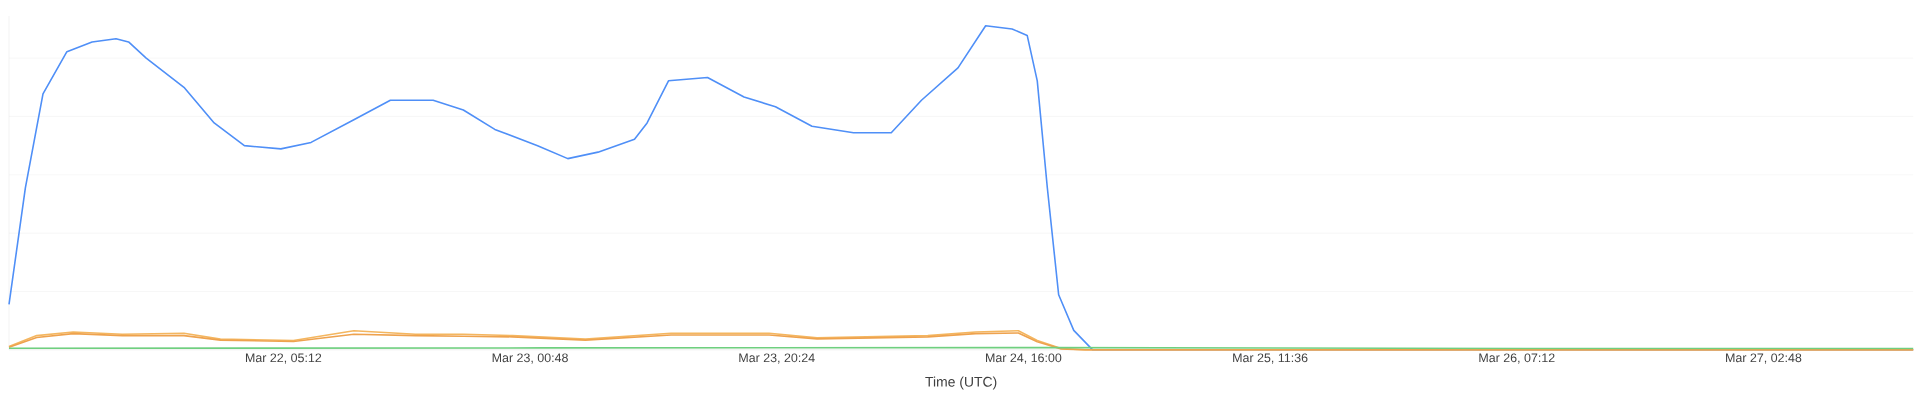  What do you see at coordinates (1024, 358) in the screenshot?
I see `x-tick-label: Mar 24, 16:00` at bounding box center [1024, 358].